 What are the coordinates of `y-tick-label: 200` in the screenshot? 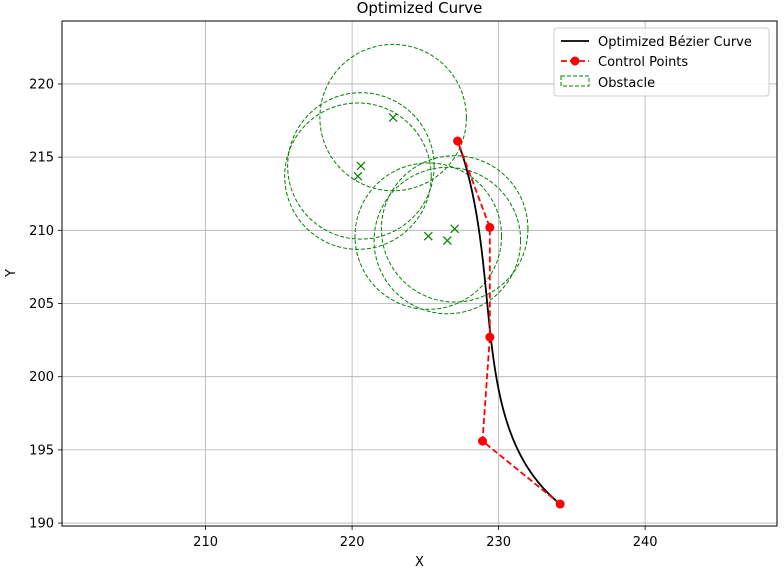 It's located at (41, 377).